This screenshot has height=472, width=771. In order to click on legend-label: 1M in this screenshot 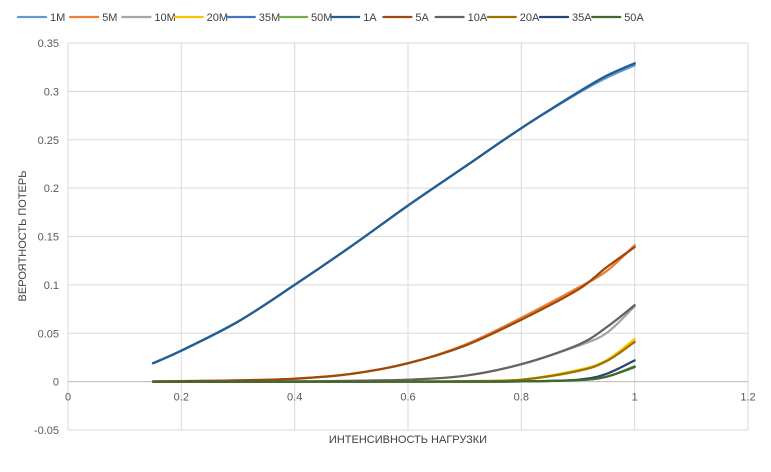, I will do `click(57, 18)`.